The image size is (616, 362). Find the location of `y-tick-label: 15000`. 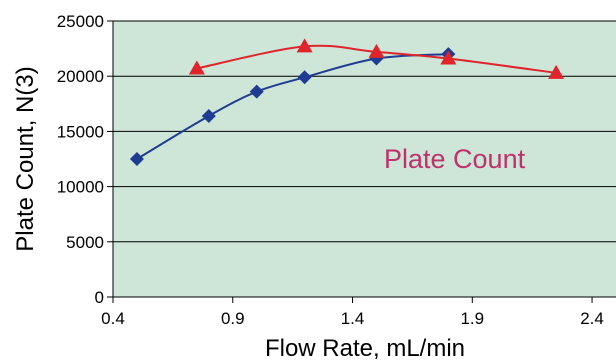

y-tick-label: 15000 is located at coordinates (80, 131).